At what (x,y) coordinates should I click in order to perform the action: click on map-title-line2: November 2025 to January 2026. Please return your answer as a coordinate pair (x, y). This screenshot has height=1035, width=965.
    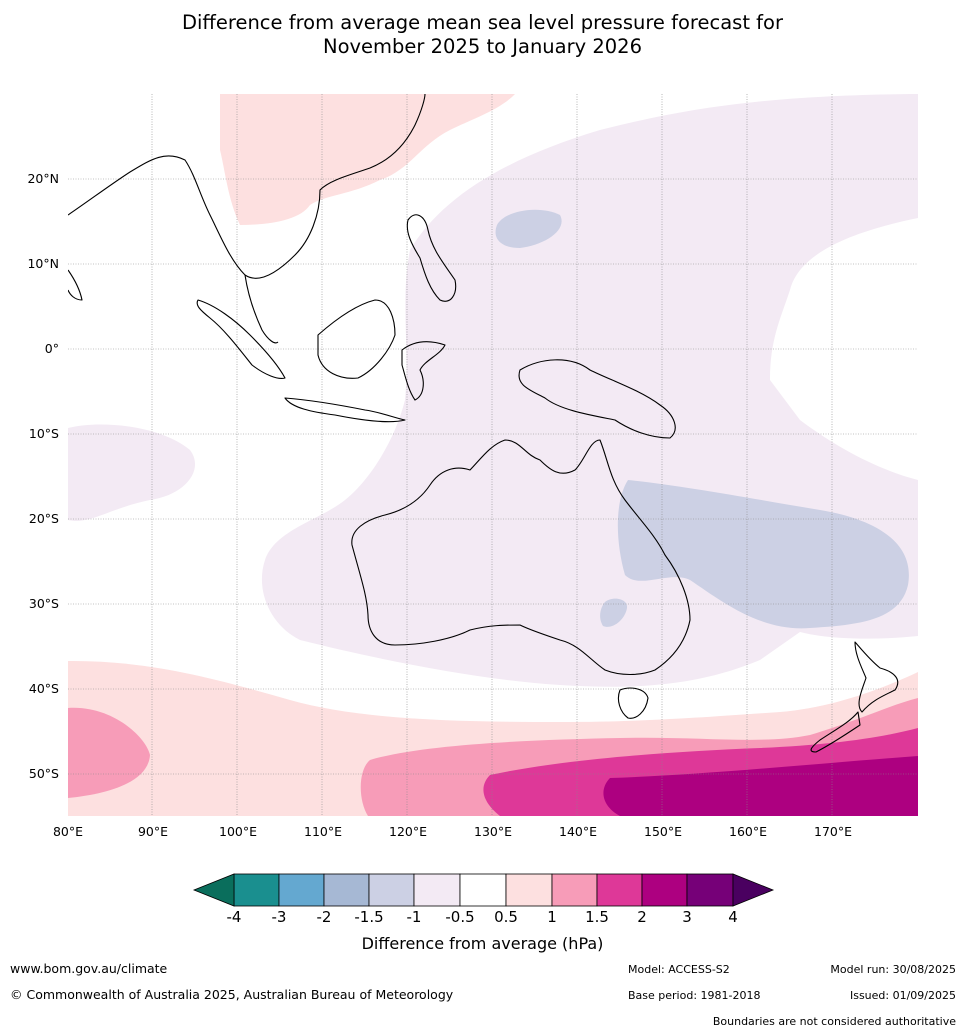
    Looking at the image, I should click on (482, 46).